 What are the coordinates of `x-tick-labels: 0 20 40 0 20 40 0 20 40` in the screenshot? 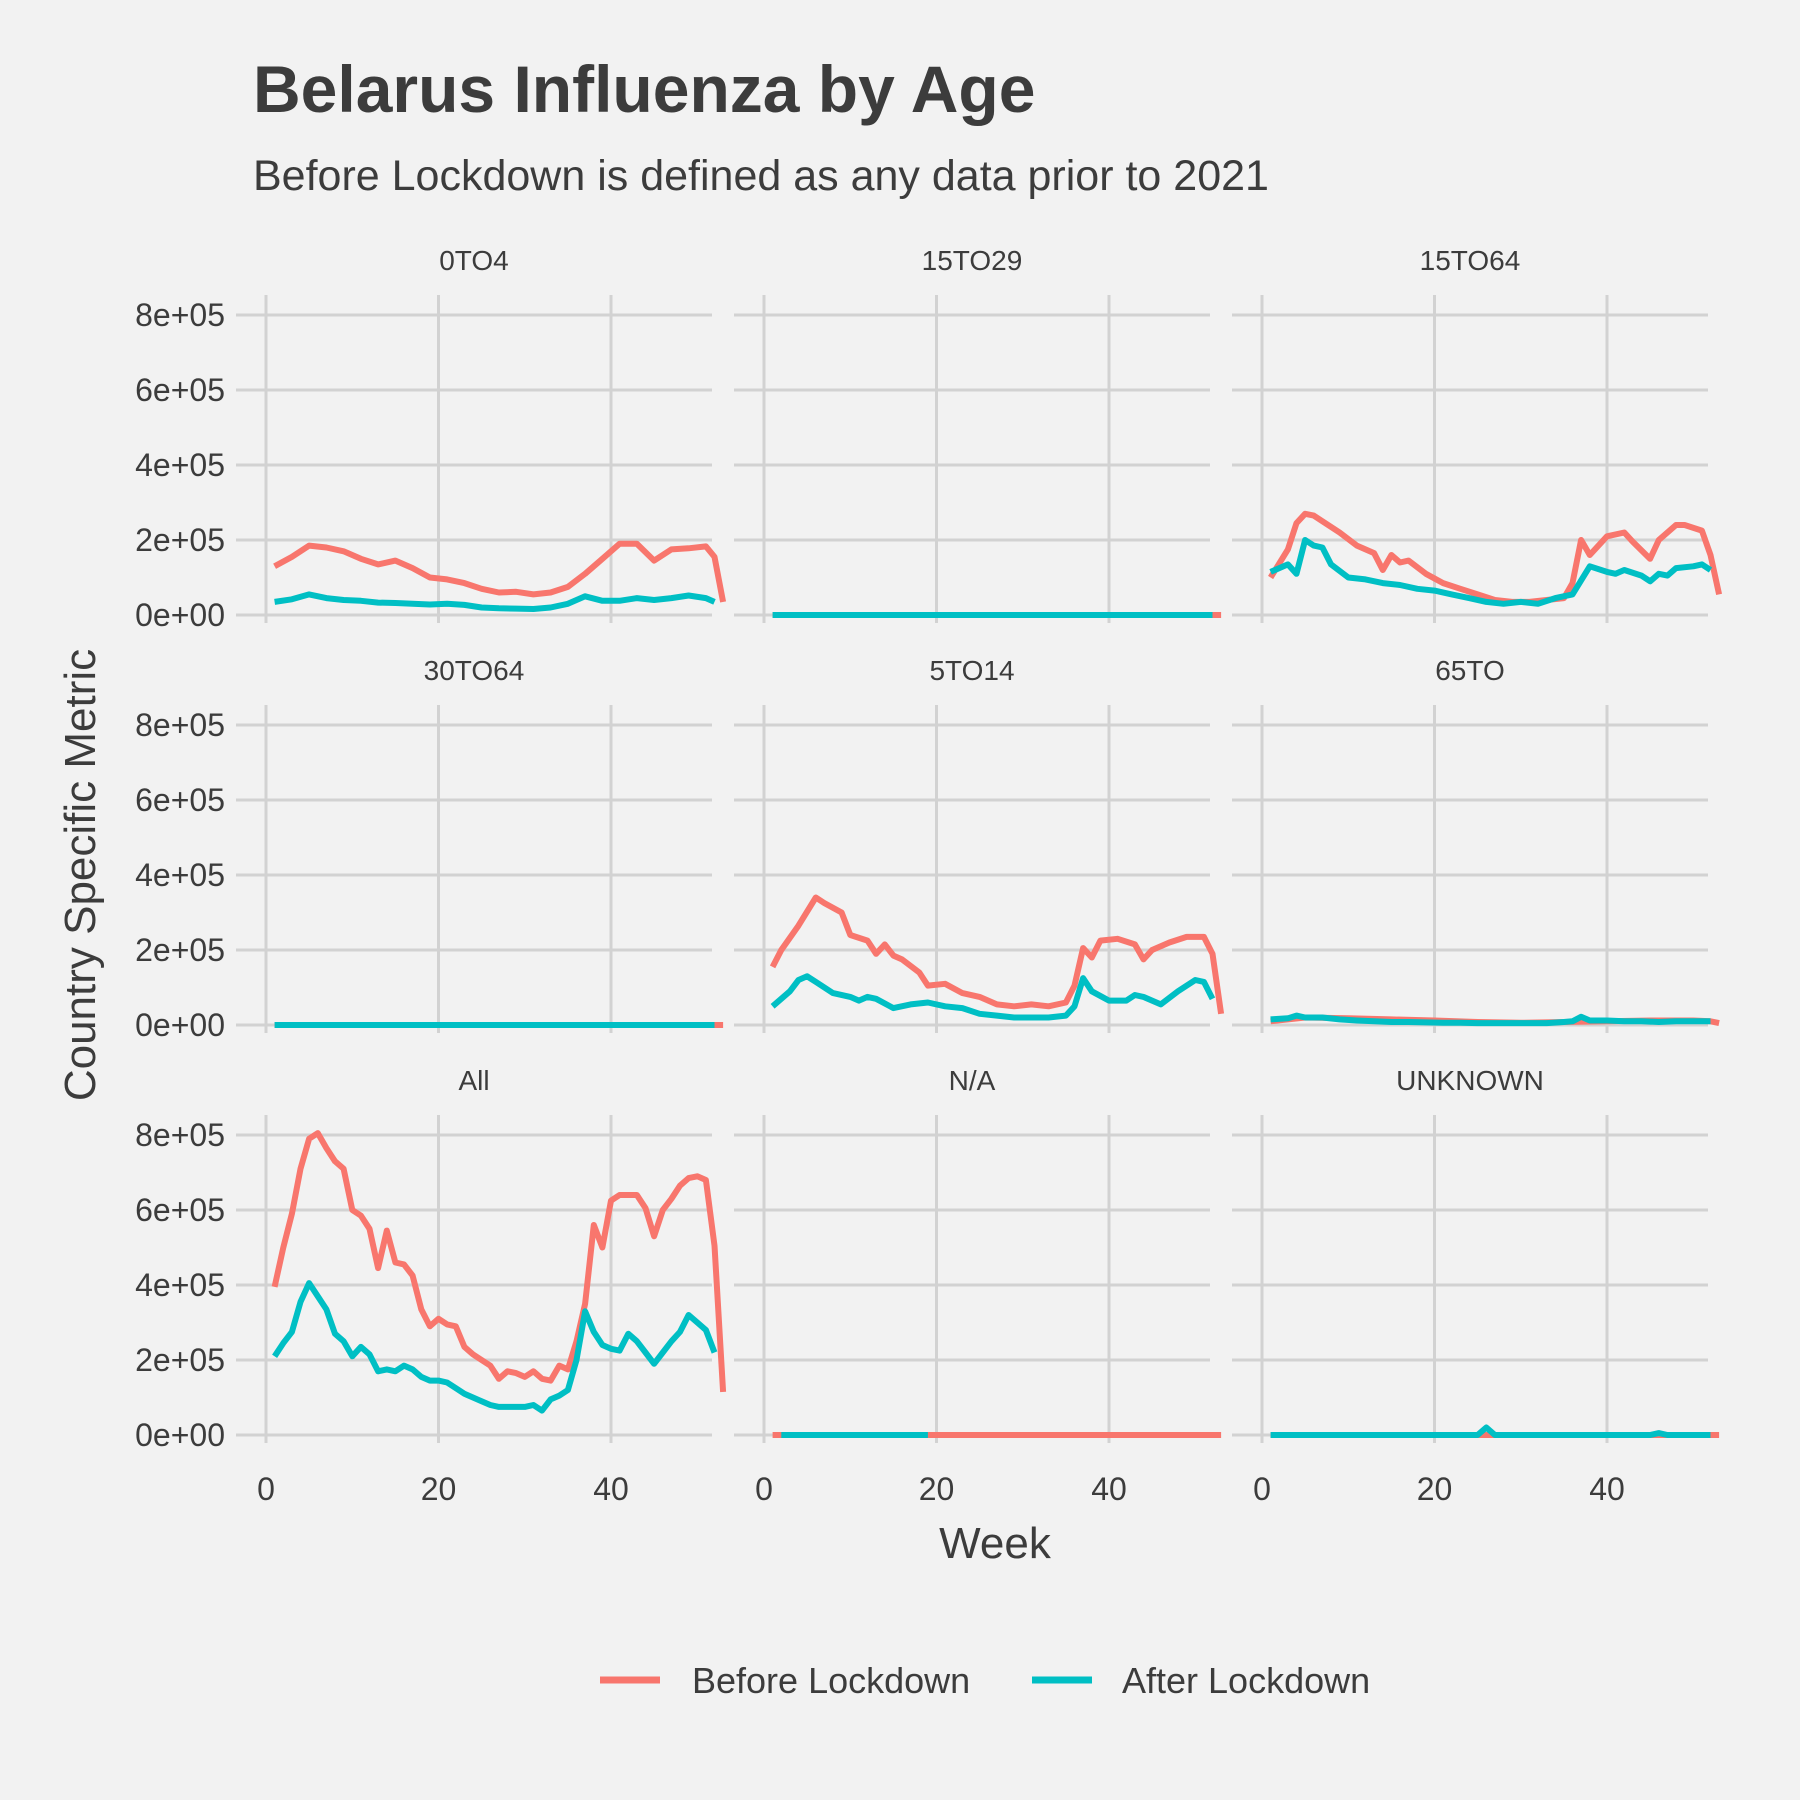 It's located at (941, 1489).